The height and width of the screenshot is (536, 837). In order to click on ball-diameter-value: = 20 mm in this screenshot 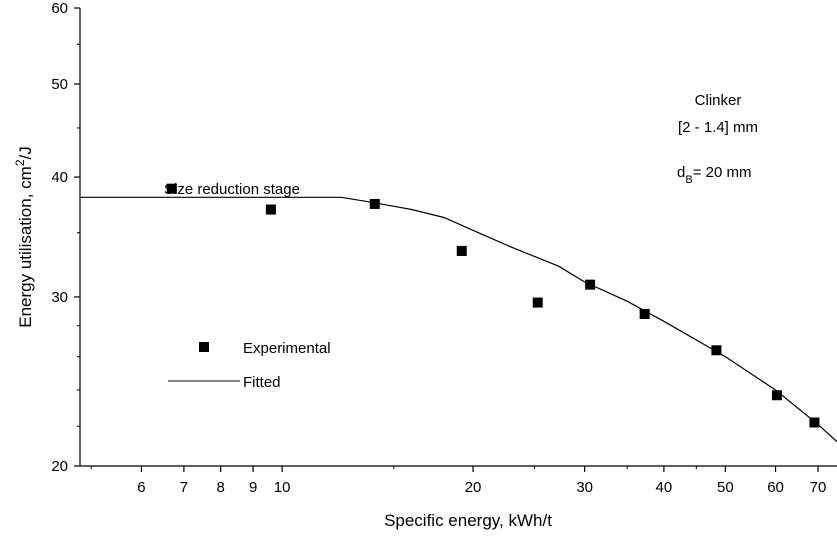, I will do `click(722, 172)`.